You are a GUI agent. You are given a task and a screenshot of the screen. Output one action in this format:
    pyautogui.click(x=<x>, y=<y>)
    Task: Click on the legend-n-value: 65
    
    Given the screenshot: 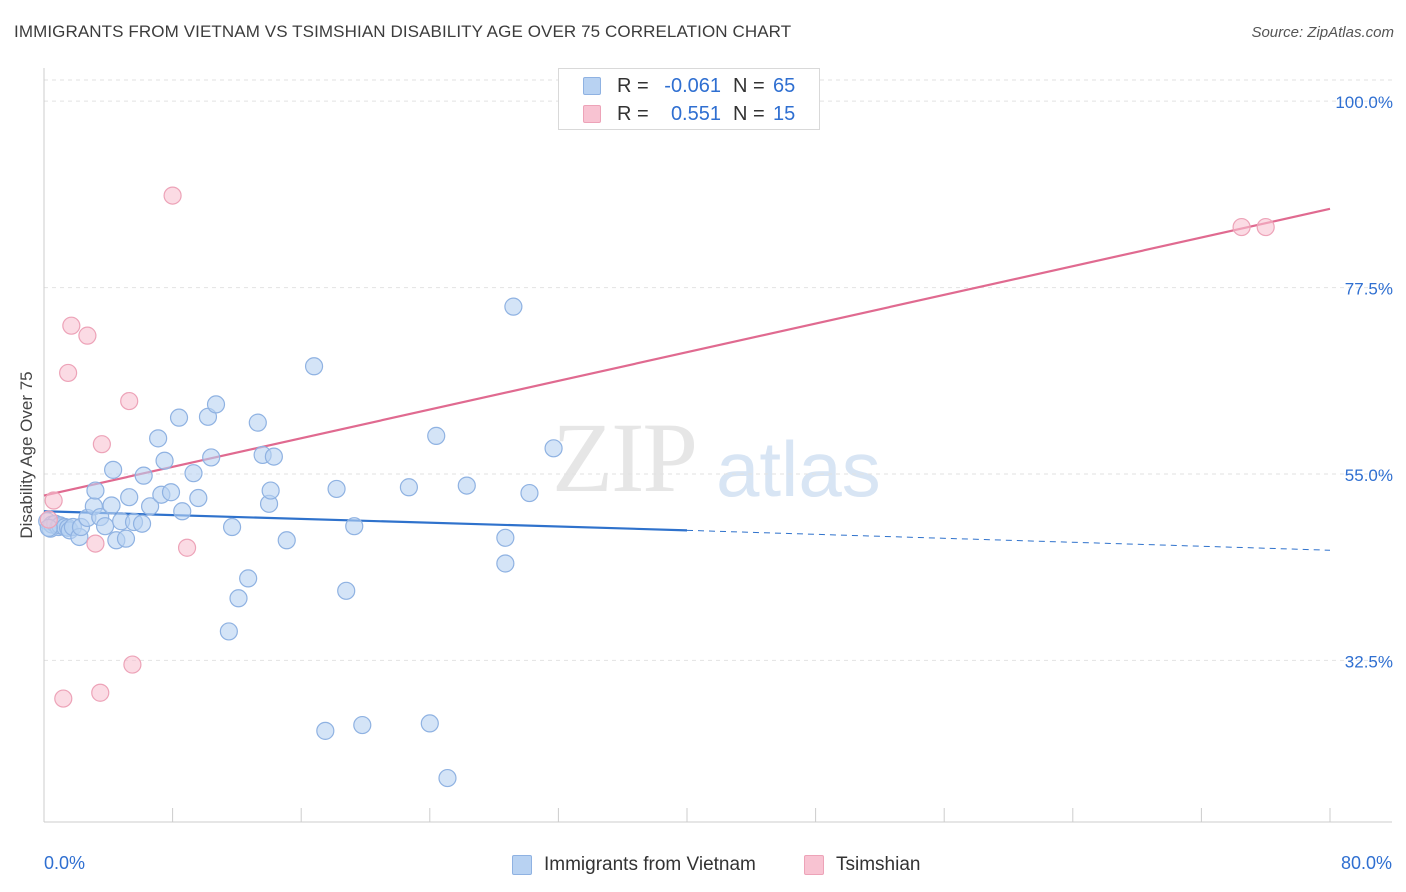 What is the action you would take?
    pyautogui.click(x=784, y=86)
    